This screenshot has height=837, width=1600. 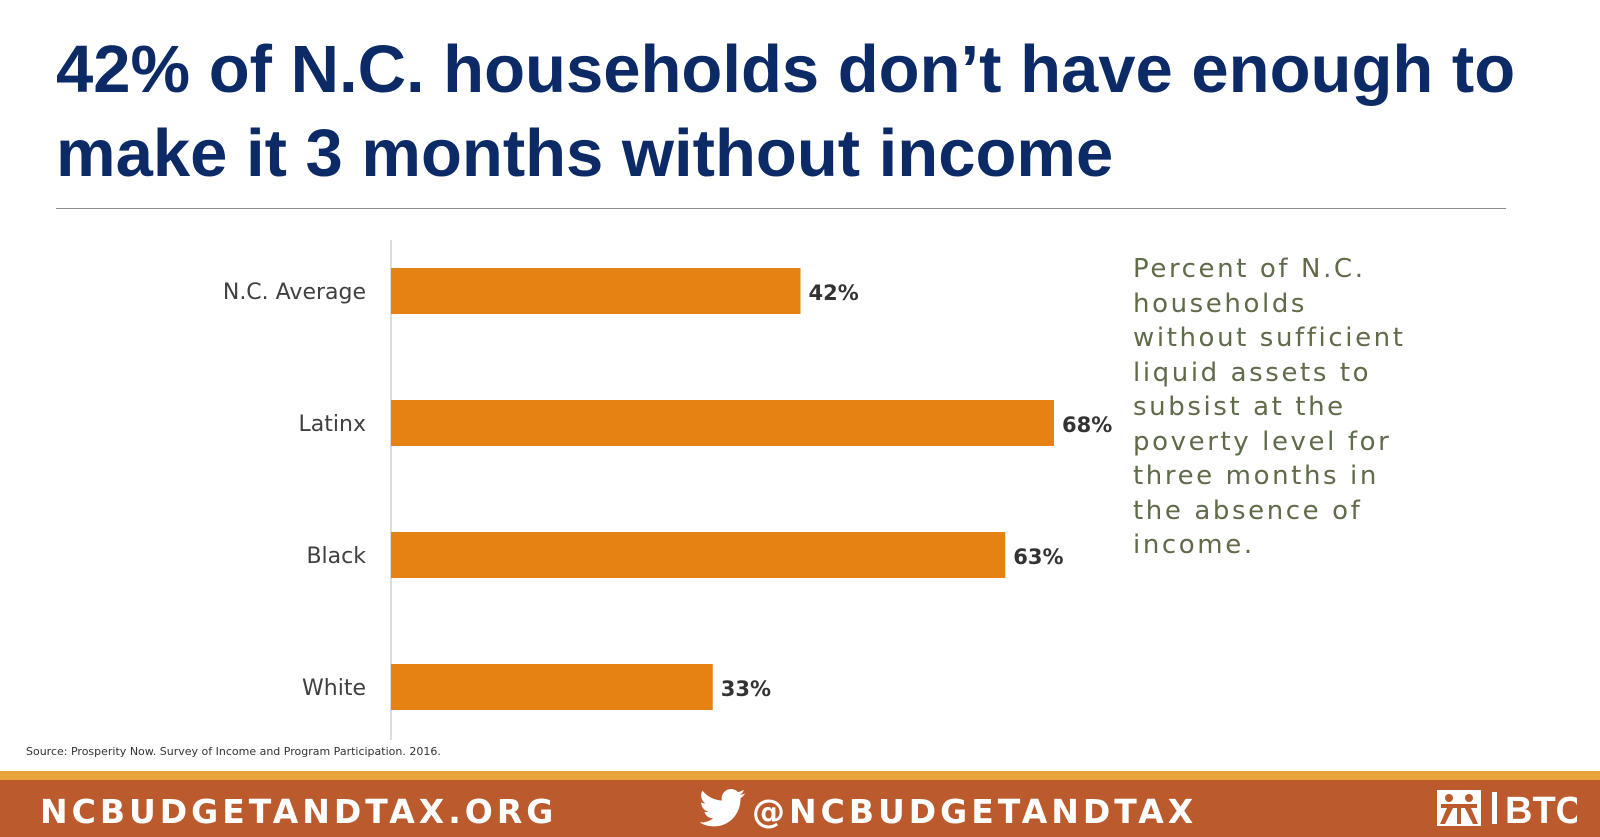 I want to click on bar-white, so click(x=552, y=687).